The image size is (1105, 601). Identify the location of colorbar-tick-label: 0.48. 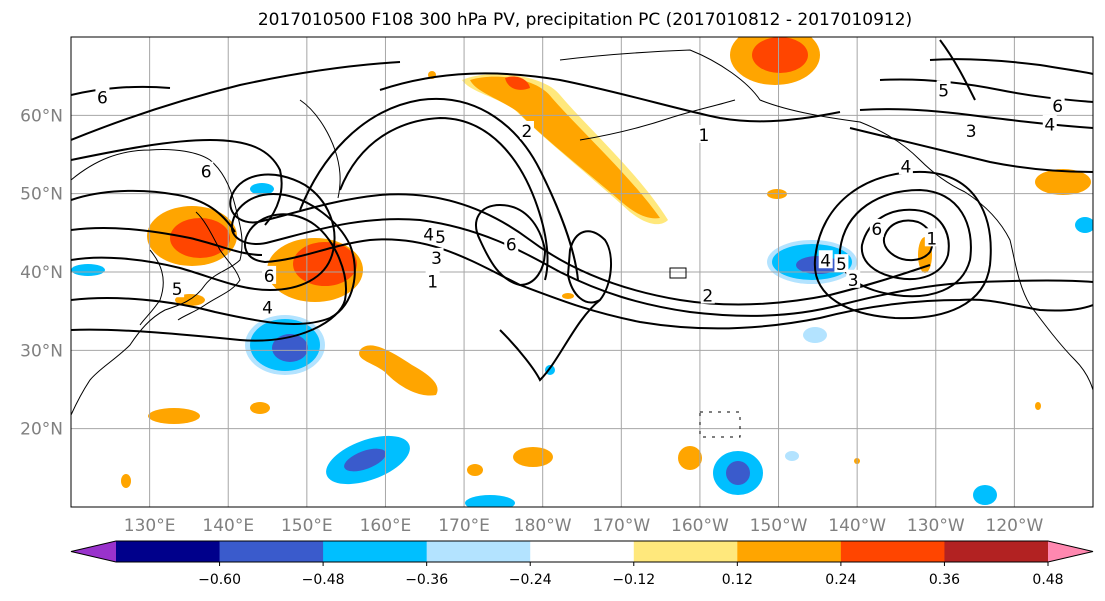
(1047, 580).